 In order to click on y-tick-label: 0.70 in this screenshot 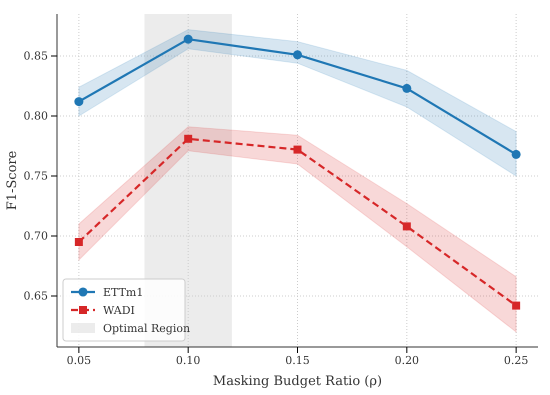, I will do `click(36, 236)`.